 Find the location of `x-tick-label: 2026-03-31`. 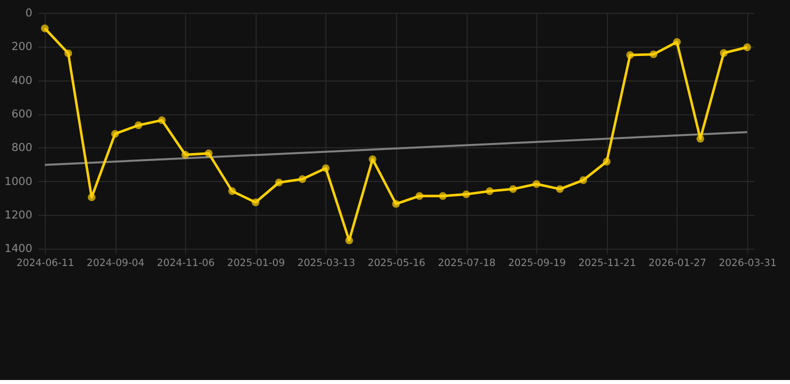

x-tick-label: 2026-03-31 is located at coordinates (747, 264).